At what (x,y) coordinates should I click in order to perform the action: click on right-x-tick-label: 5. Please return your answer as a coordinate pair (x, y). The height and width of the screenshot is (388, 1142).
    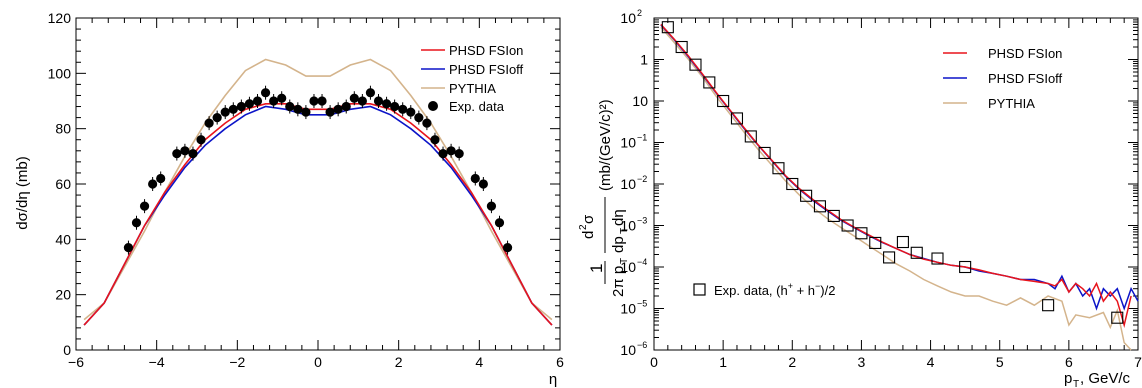
    Looking at the image, I should click on (1000, 362).